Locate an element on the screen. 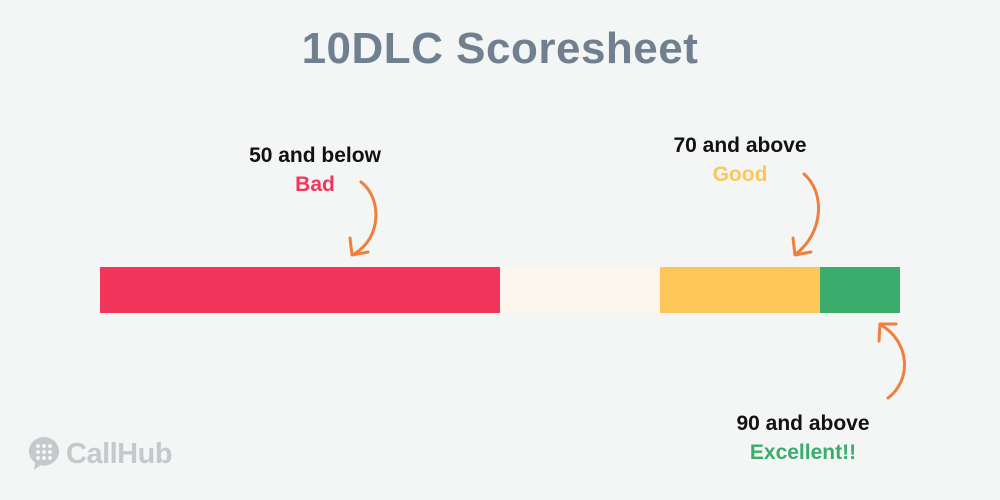 The height and width of the screenshot is (500, 1000). arrow-bad-icon is located at coordinates (365, 218).